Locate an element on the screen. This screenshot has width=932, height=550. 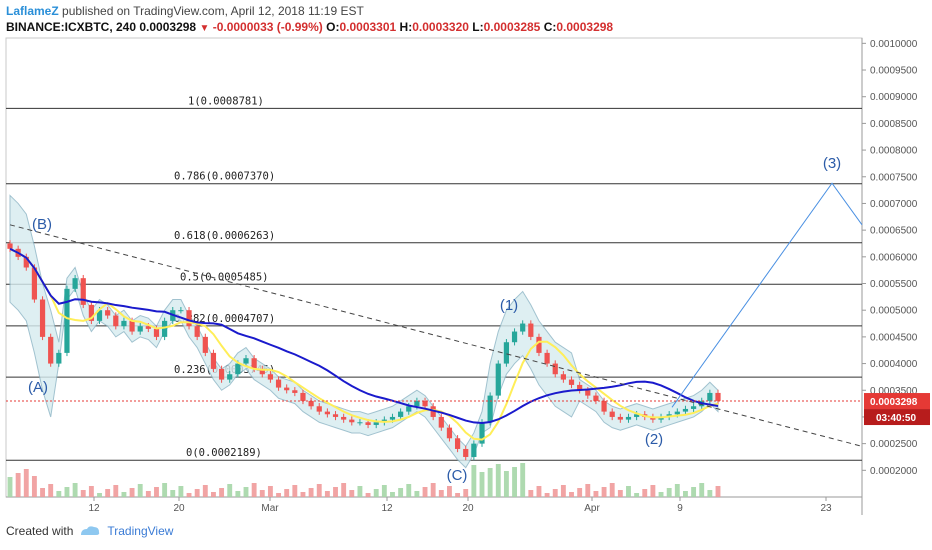
wave-label: (B) is located at coordinates (42, 224).